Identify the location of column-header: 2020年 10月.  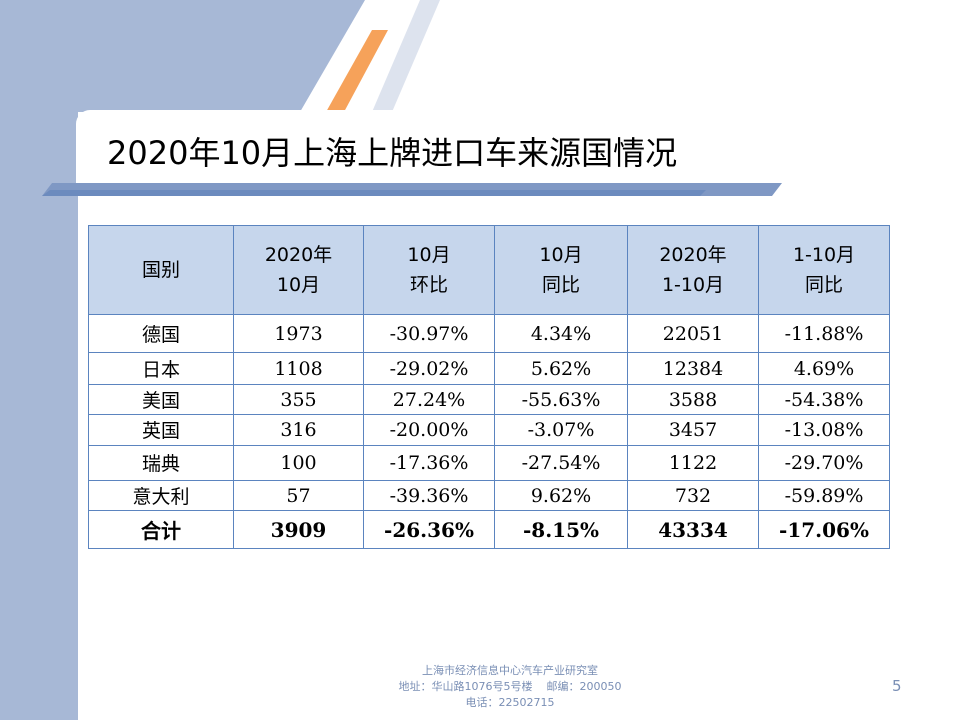
(298, 270).